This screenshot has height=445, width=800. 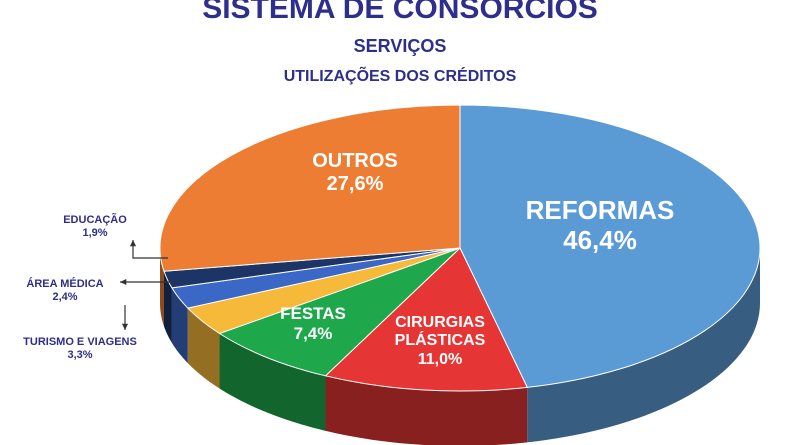 What do you see at coordinates (600, 210) in the screenshot?
I see `category-label: REFORMAS` at bounding box center [600, 210].